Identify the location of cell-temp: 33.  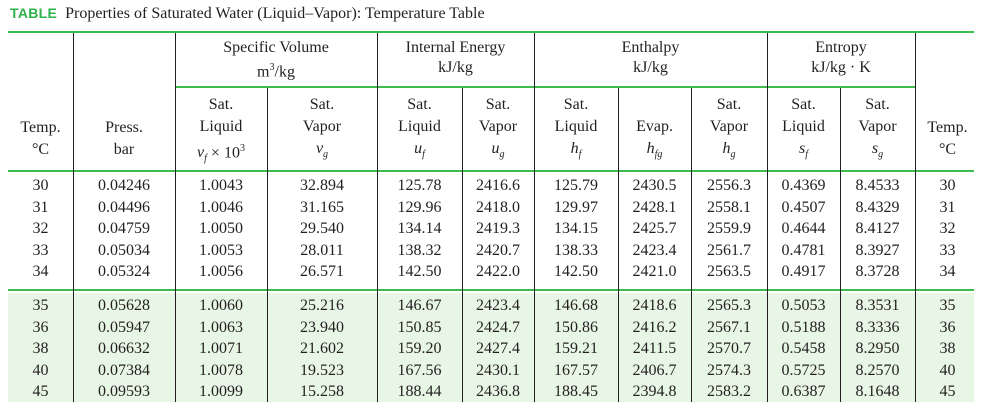
(40, 250).